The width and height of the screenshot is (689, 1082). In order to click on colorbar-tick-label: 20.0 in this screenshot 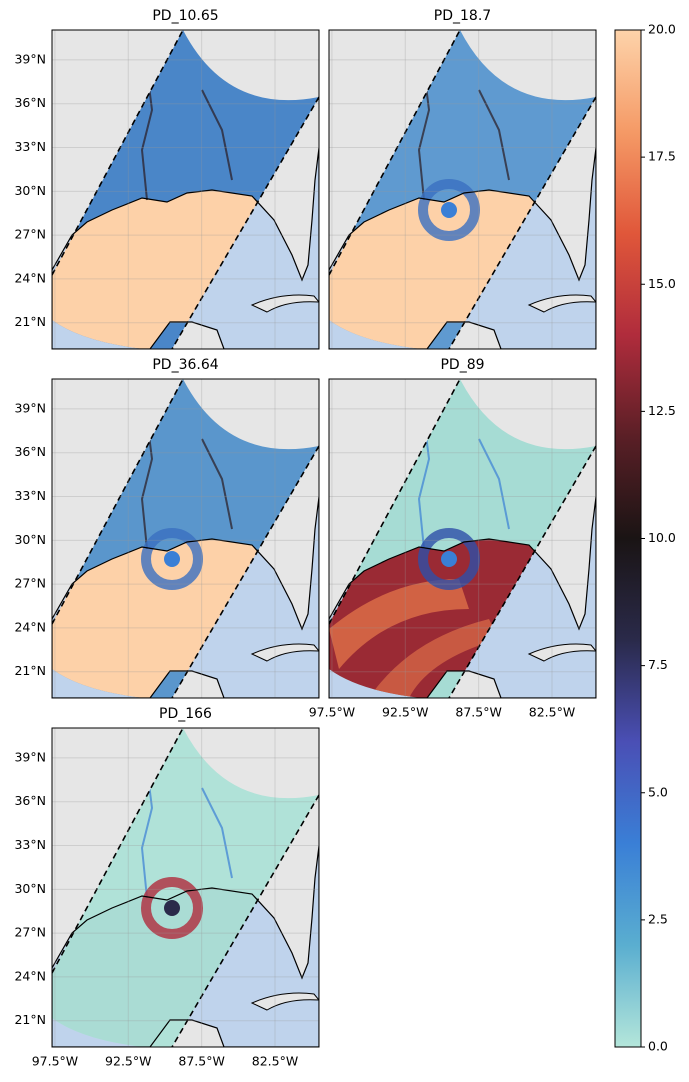, I will do `click(662, 29)`.